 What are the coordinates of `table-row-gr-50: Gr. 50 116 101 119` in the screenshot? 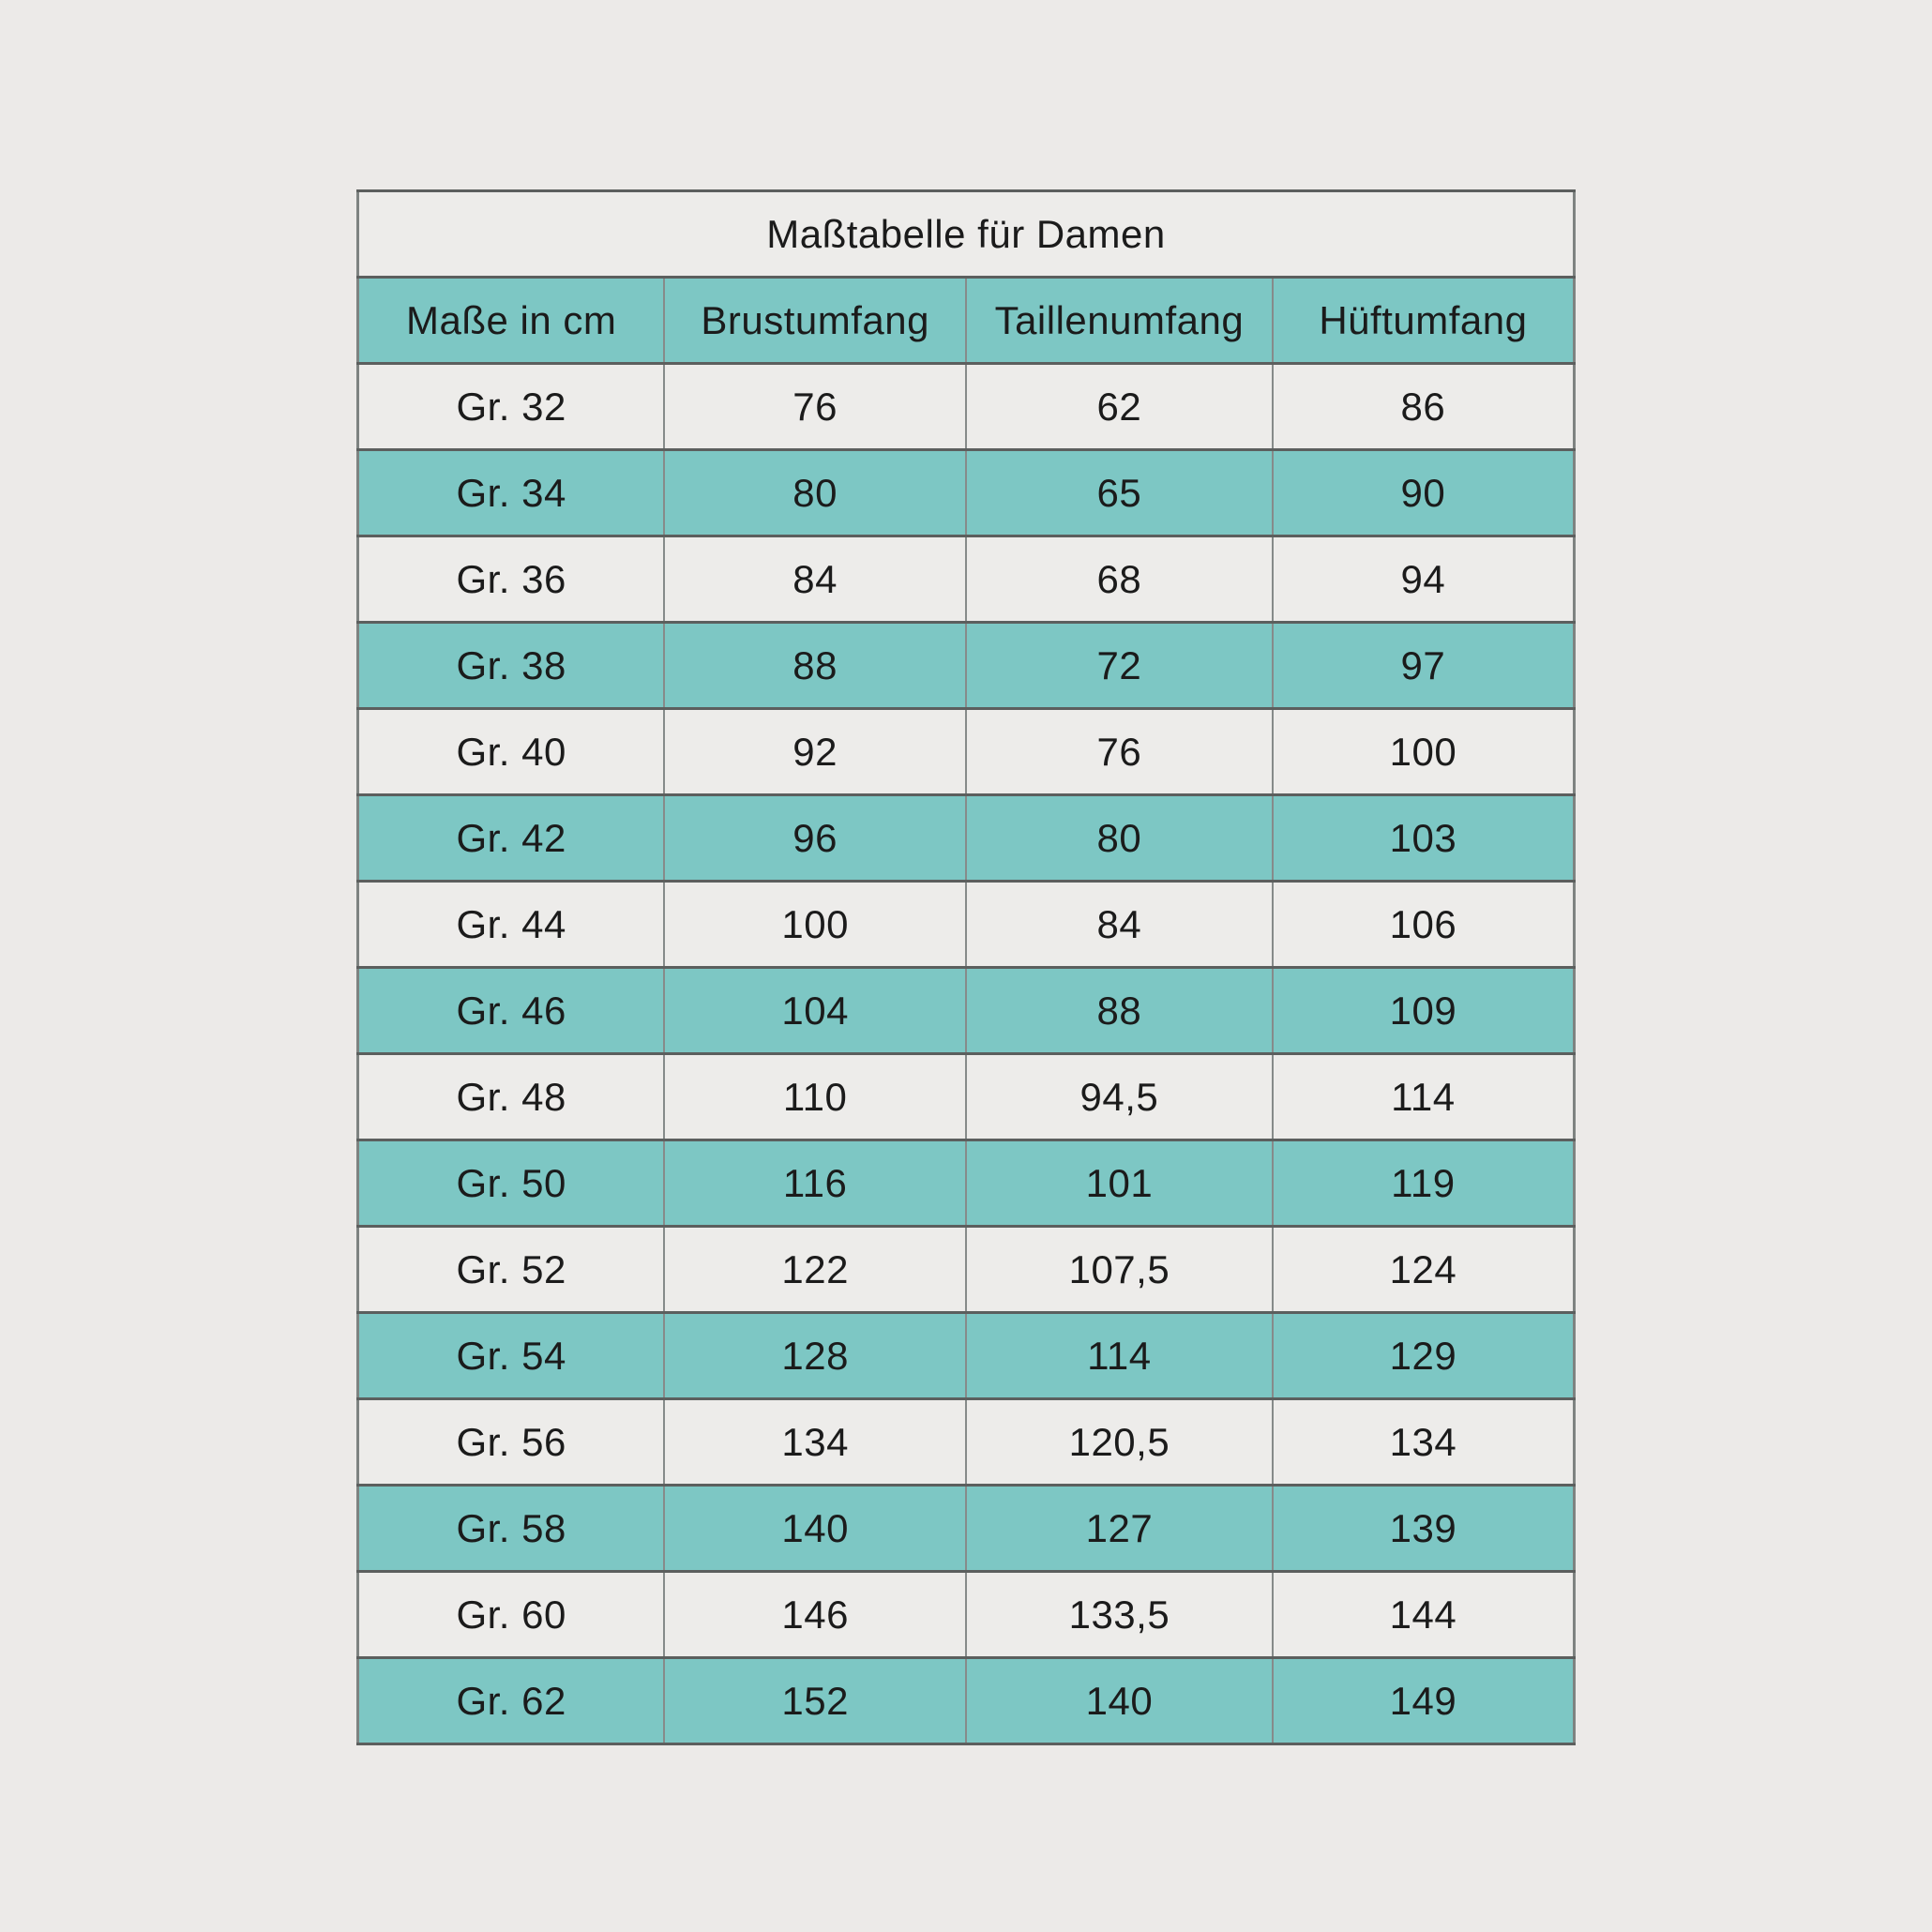 It's located at (966, 1183).